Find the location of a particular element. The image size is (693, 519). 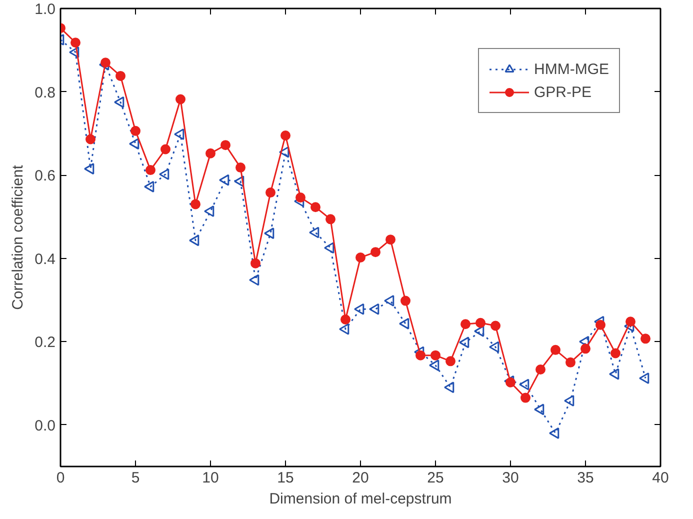

x-tick-label: 5 is located at coordinates (135, 478).